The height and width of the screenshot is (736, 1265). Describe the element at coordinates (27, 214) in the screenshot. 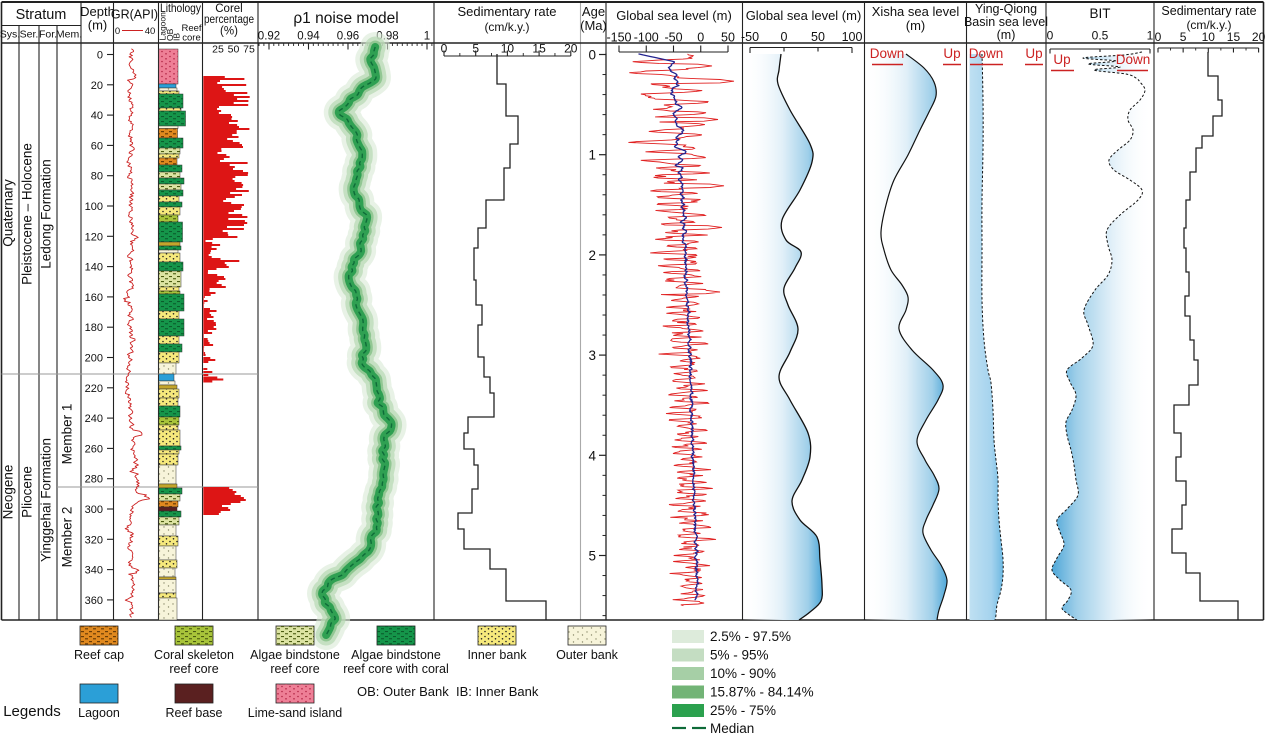

I see `svg-text: Pleistocene – Holocene` at that location.